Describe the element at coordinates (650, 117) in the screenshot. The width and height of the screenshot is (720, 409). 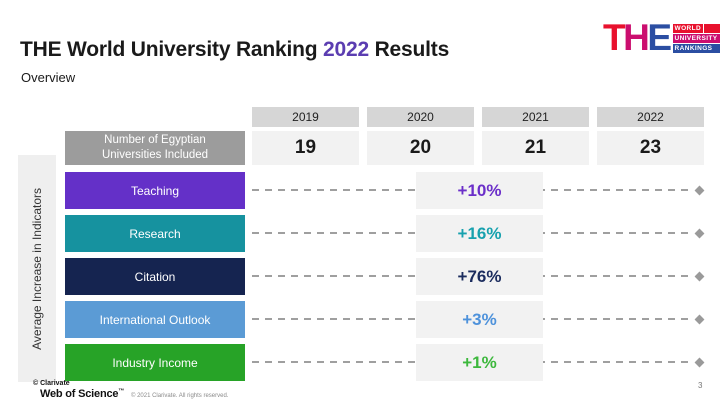
I see `year-header-2022: 2022` at that location.